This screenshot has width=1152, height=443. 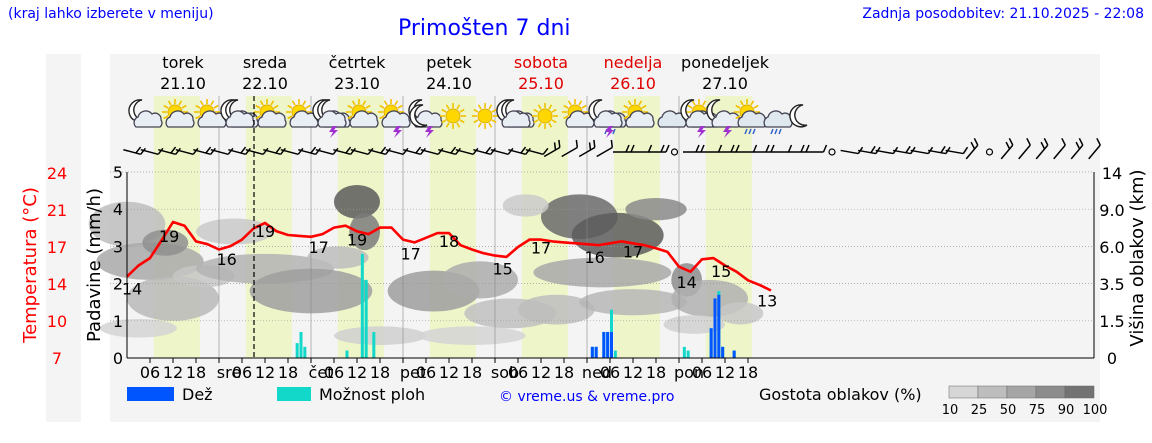 I want to click on day-date: 23.10, so click(x=357, y=83).